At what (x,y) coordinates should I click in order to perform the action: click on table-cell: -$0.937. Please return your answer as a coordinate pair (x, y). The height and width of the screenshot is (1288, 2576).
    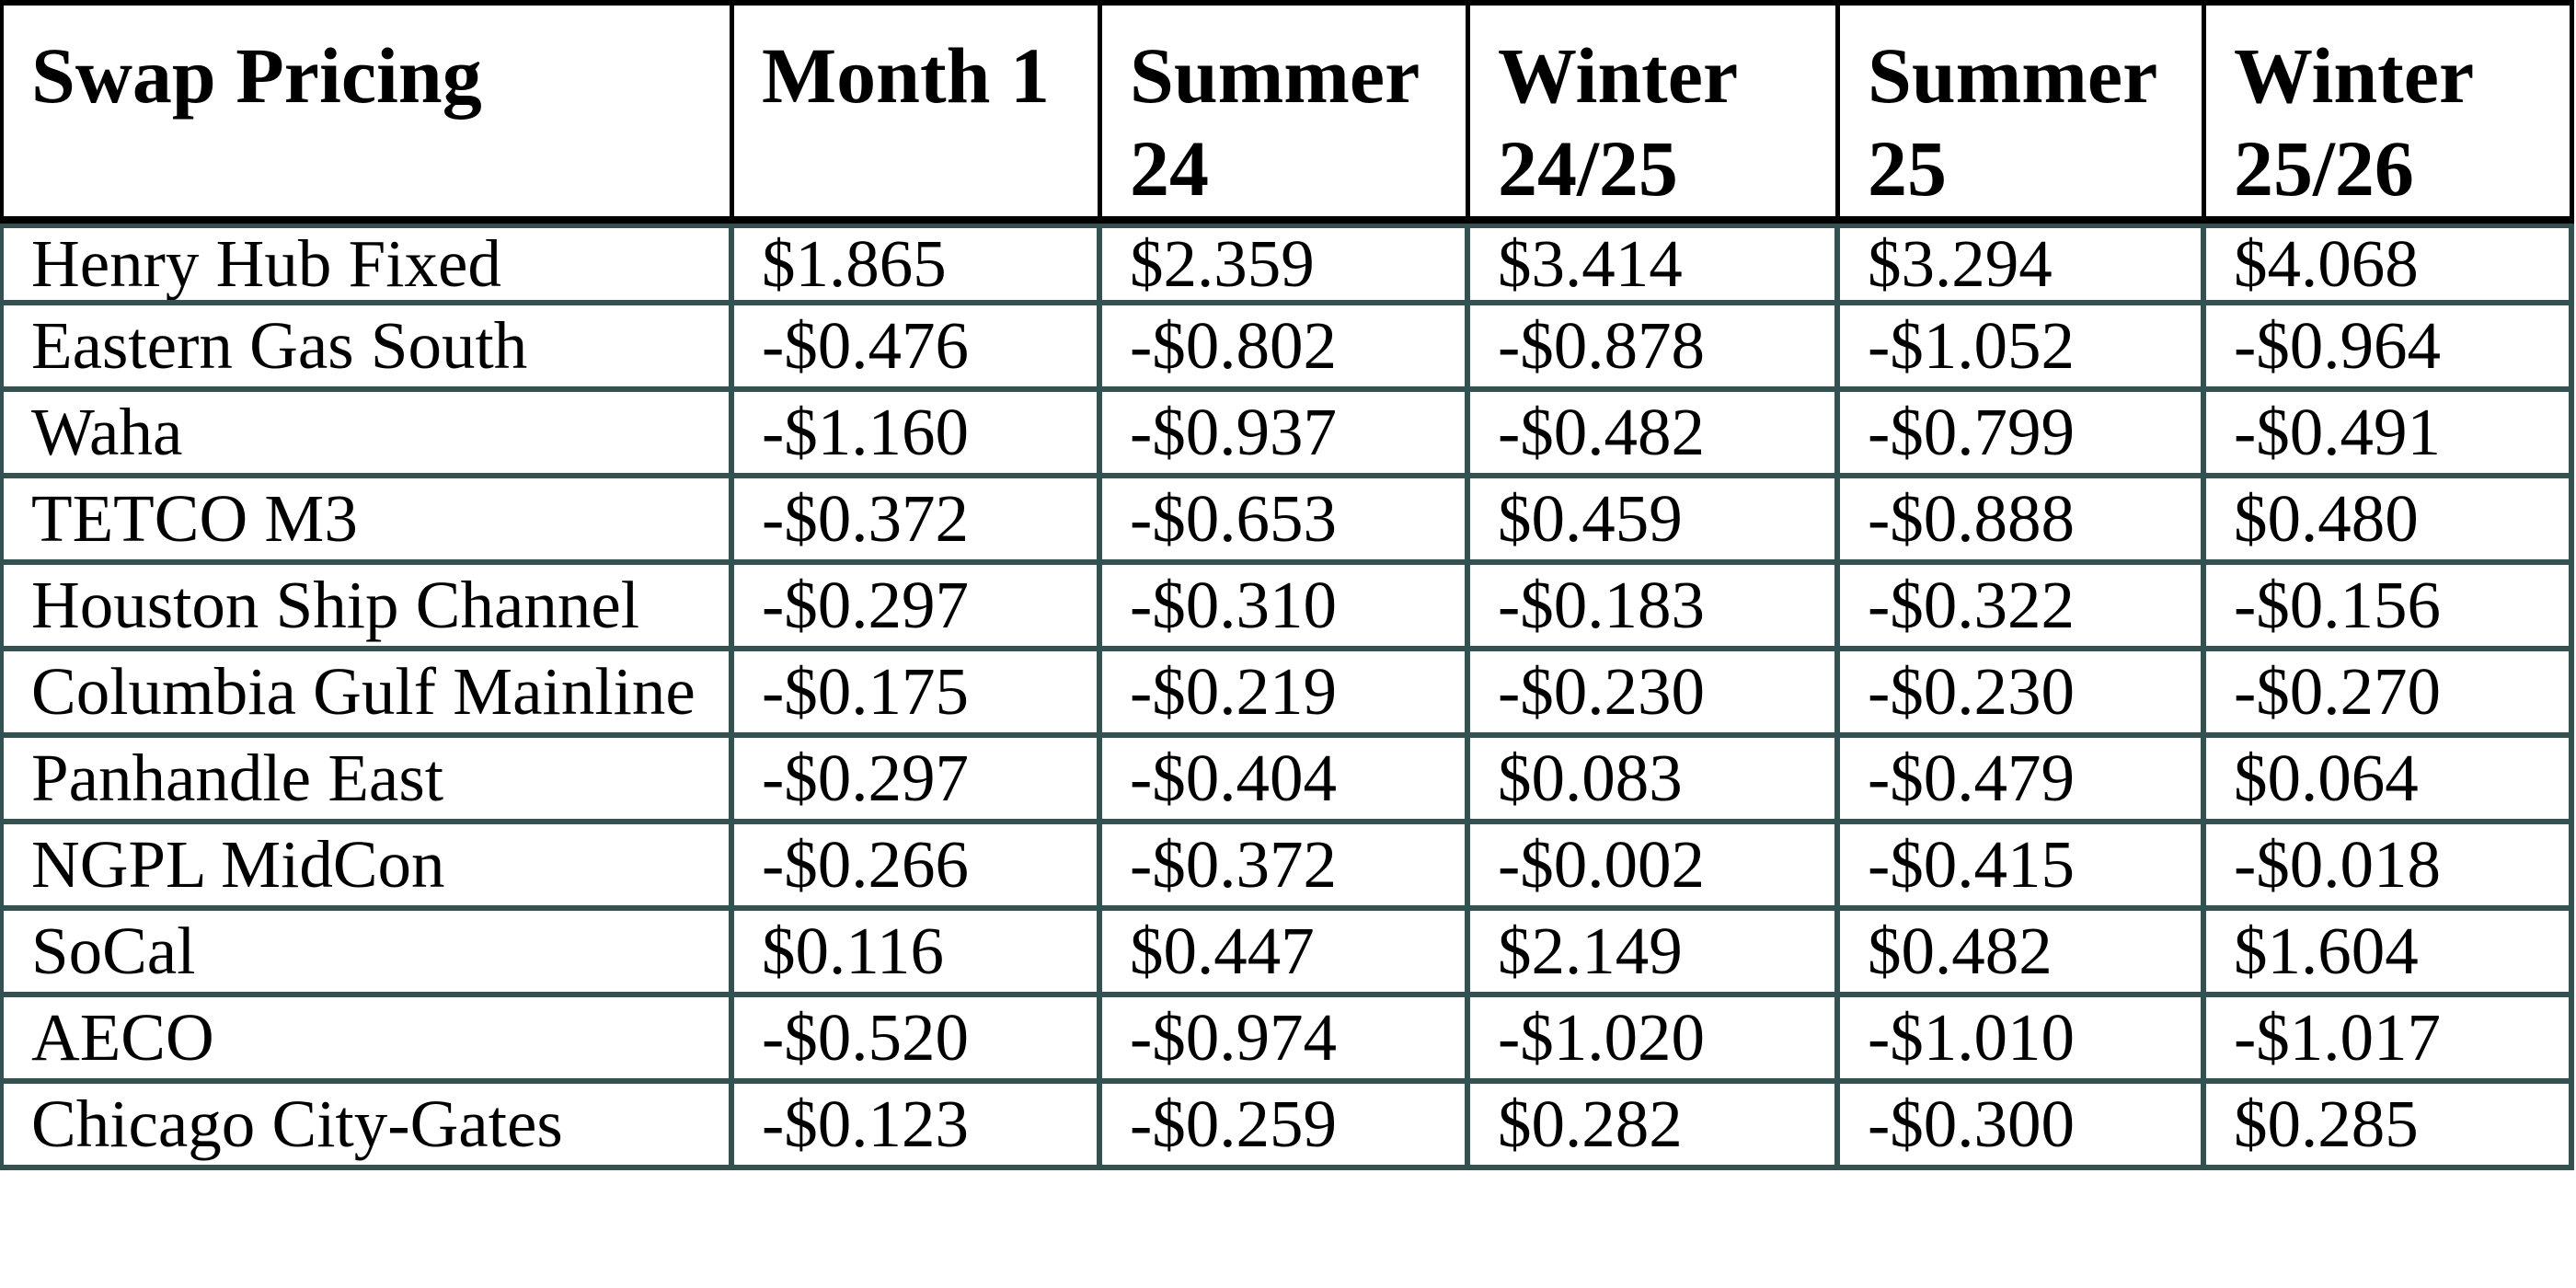
    Looking at the image, I should click on (1286, 434).